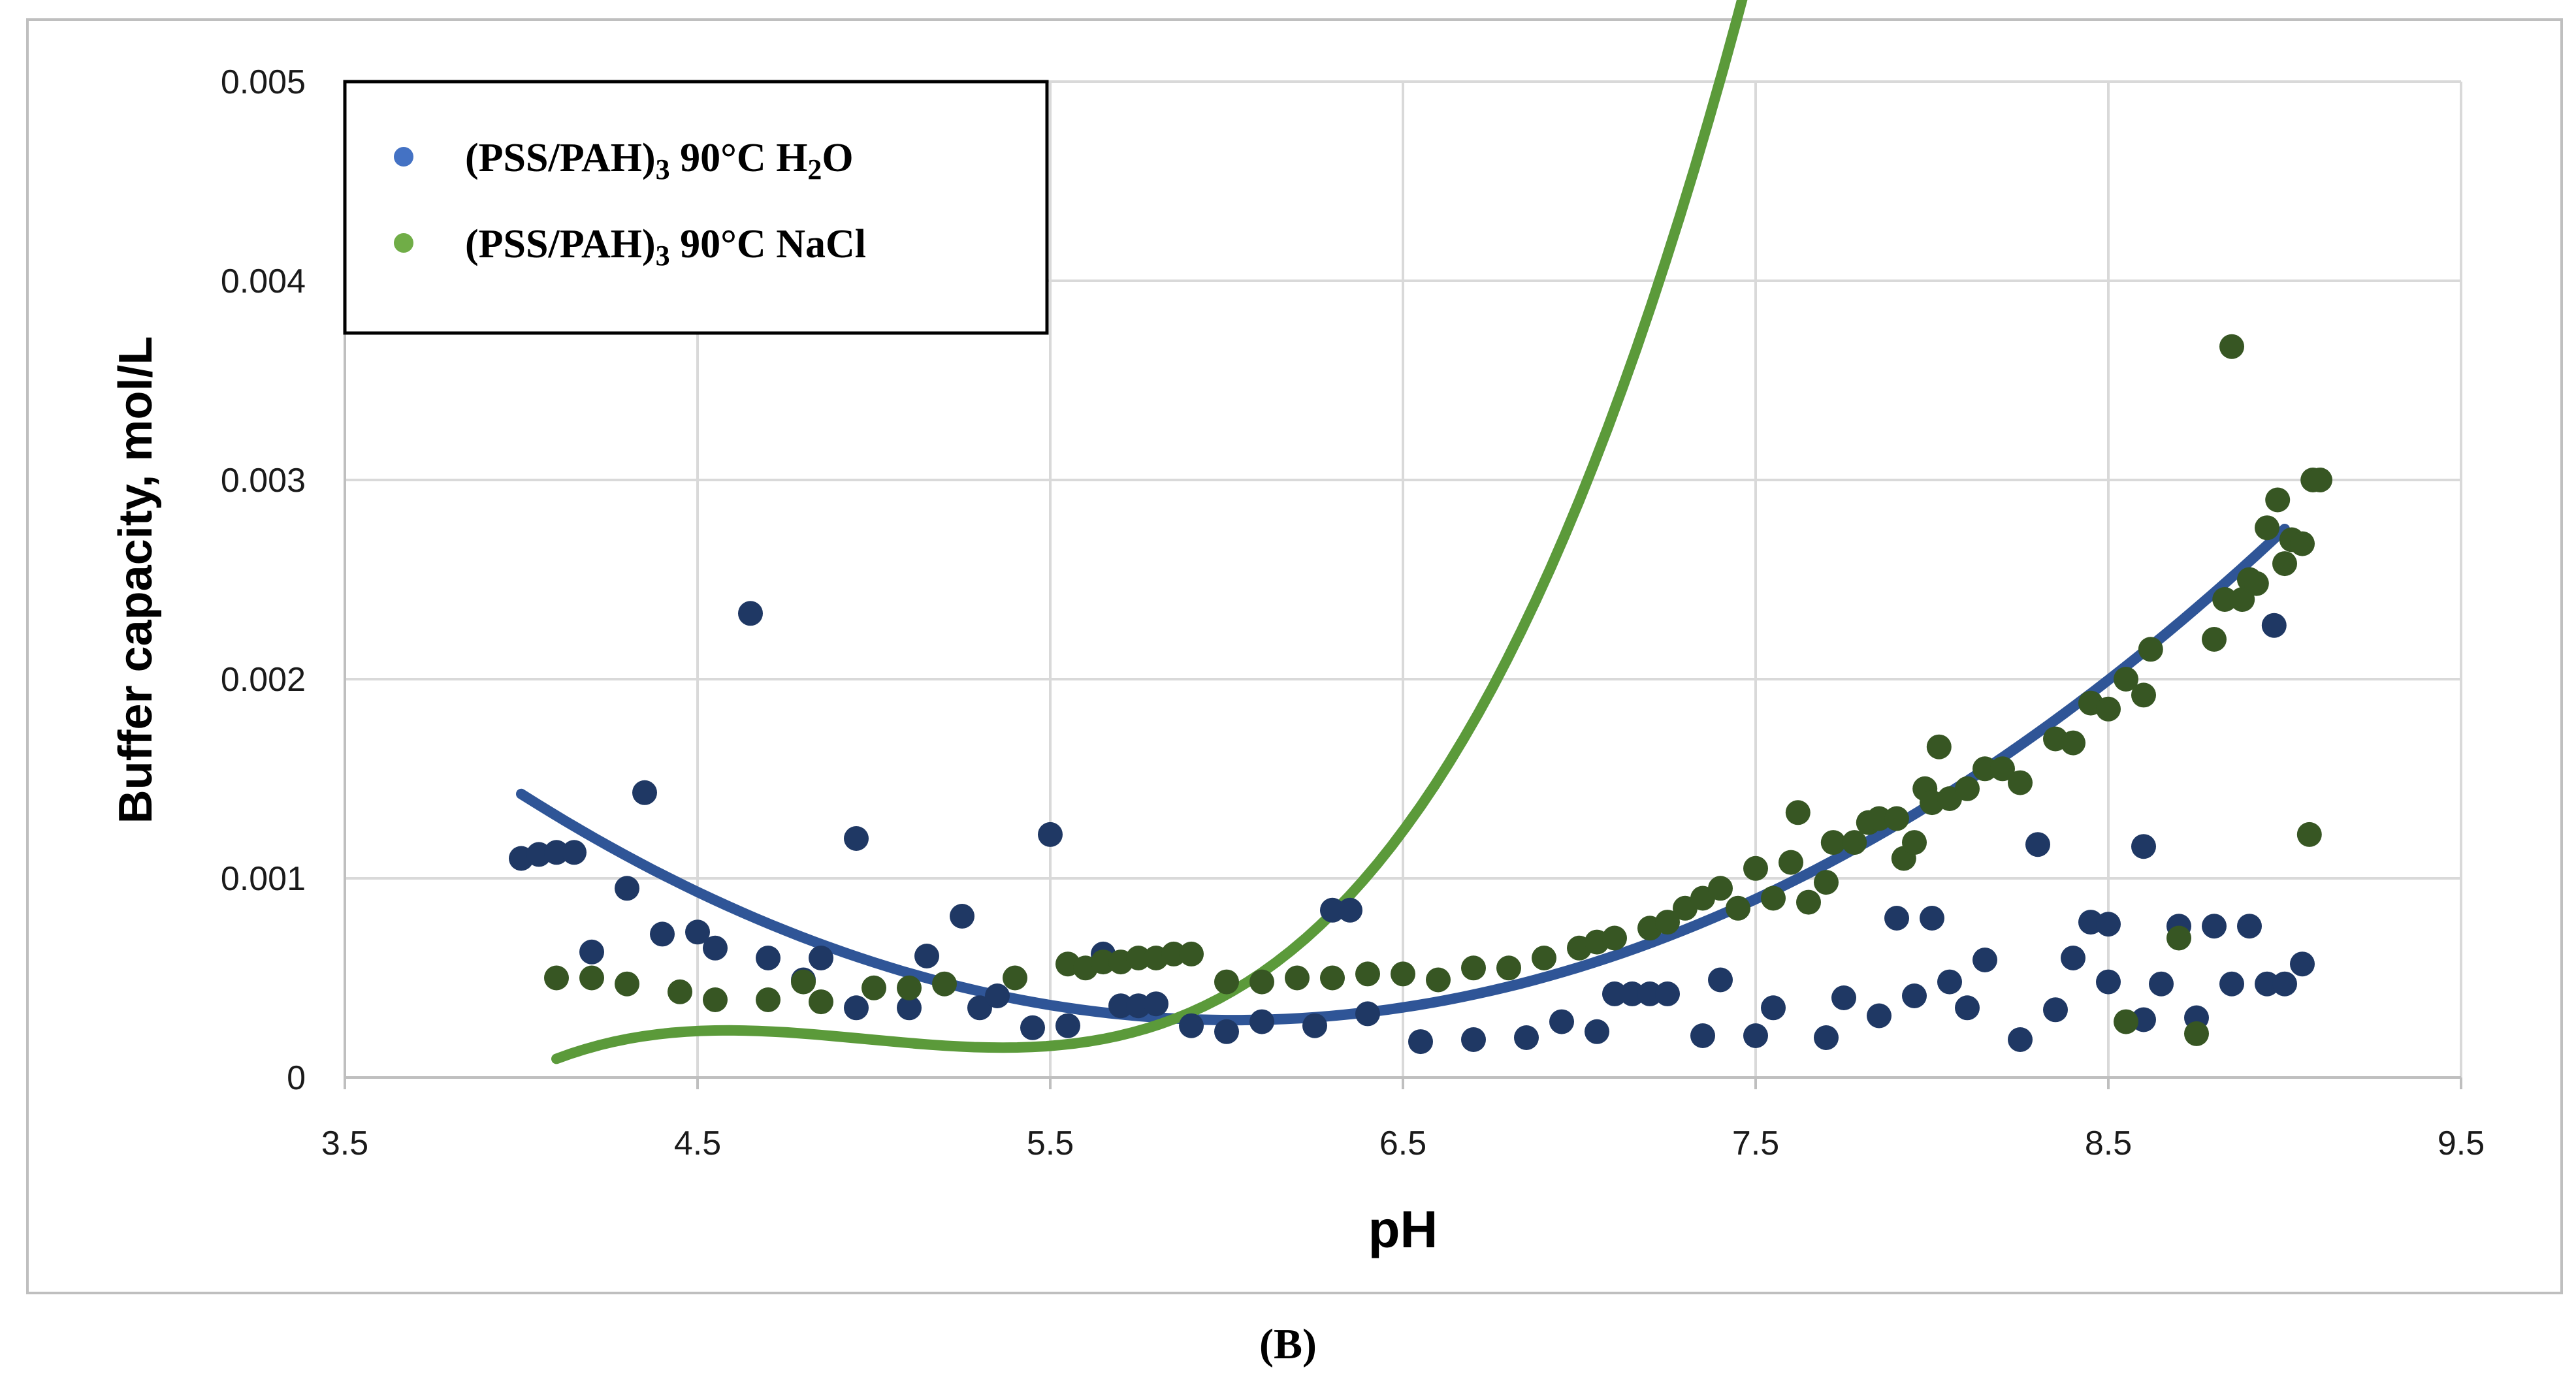 This screenshot has width=2576, height=1389. Describe the element at coordinates (1402, 1143) in the screenshot. I see `x-tick-label: 6.5` at that location.